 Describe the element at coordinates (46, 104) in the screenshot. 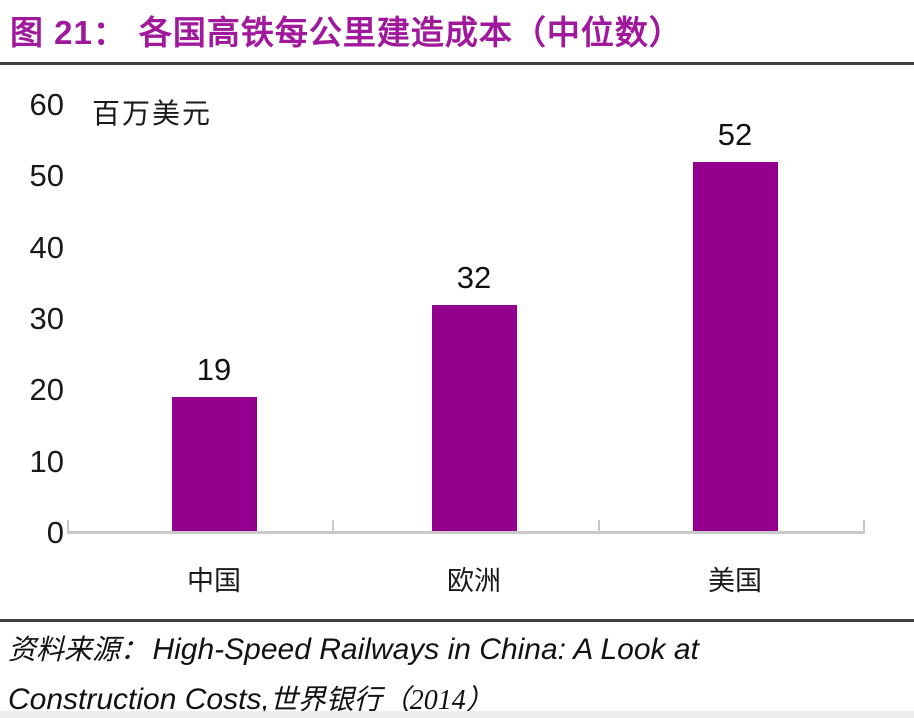

I see `y-tick-label: 60` at that location.